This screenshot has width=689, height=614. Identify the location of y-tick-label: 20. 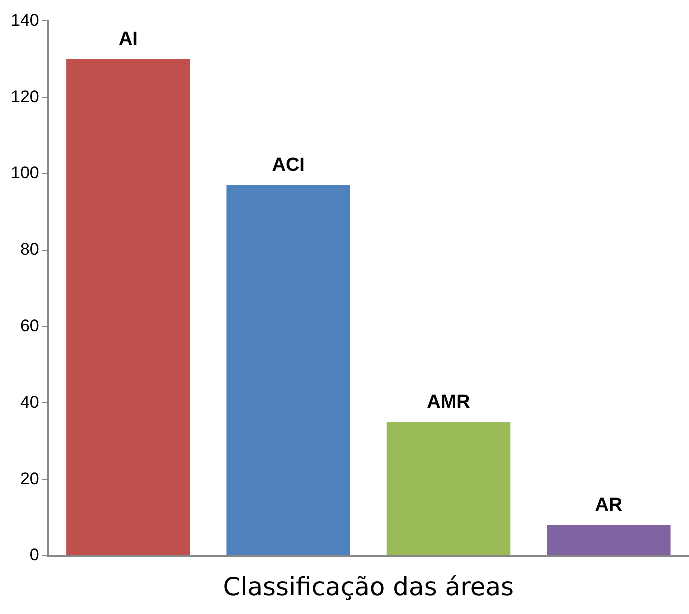
(30, 478).